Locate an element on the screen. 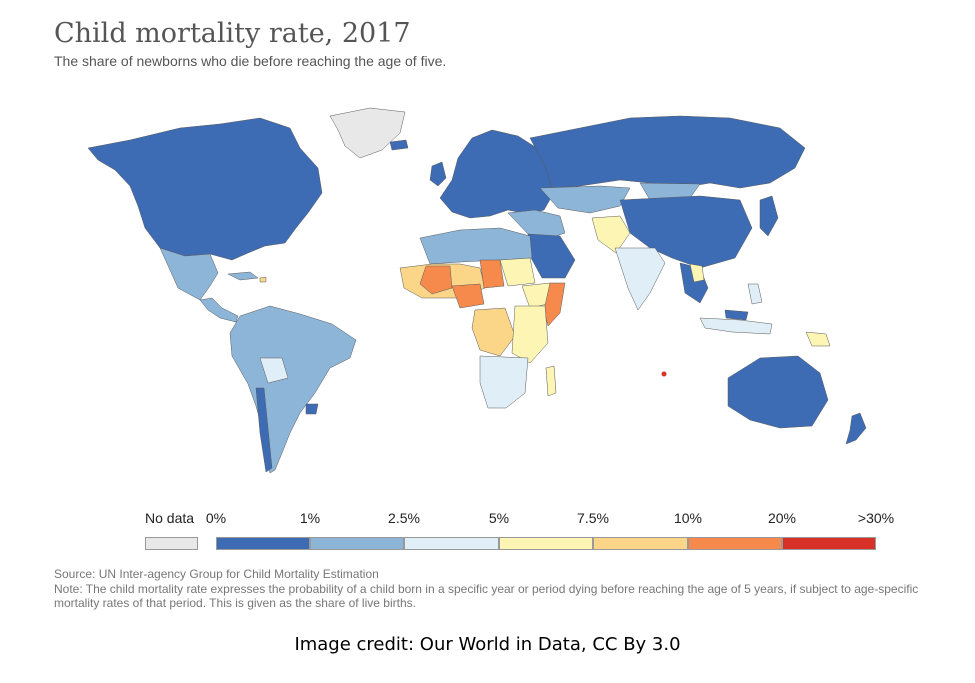  region-chad is located at coordinates (492, 274).